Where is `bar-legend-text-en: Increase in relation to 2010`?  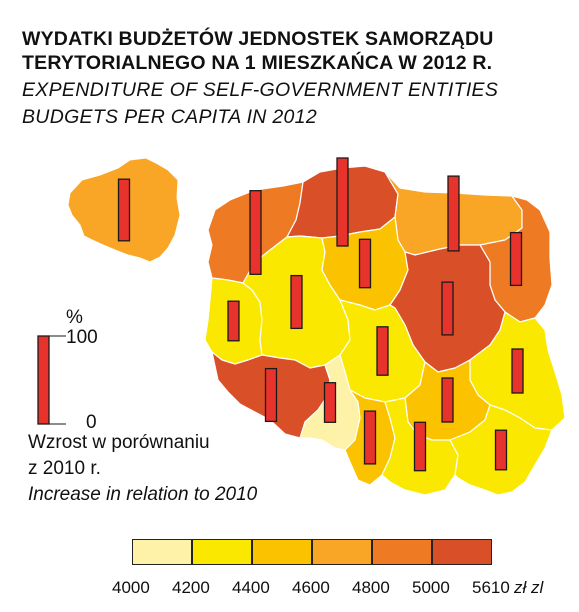
bar-legend-text-en: Increase in relation to 2010 is located at coordinates (143, 494).